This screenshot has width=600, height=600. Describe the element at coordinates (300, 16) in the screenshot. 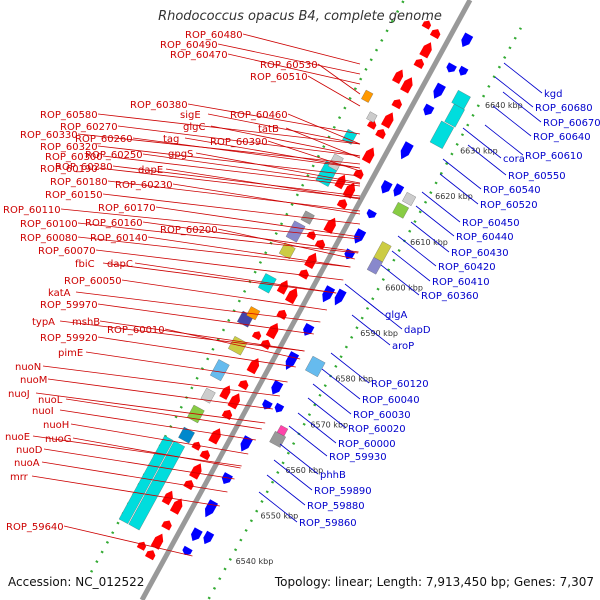

I see `figure-title: Rhodococcus opacus B4, complete genome` at that location.